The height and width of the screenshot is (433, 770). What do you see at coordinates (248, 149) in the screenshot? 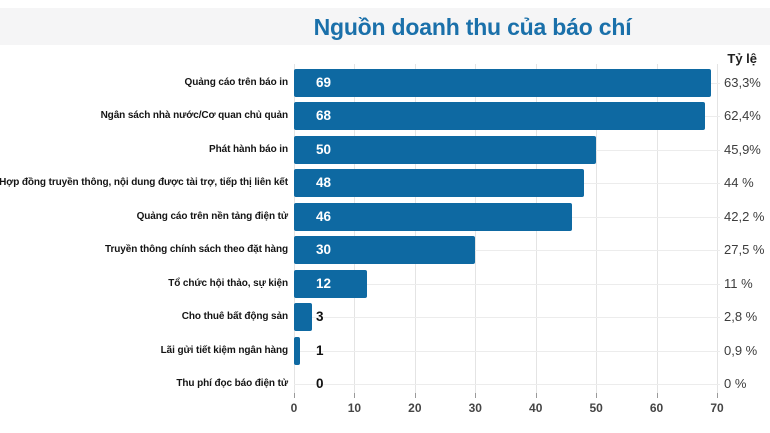
I see `category-label: Phát hành báo in` at bounding box center [248, 149].